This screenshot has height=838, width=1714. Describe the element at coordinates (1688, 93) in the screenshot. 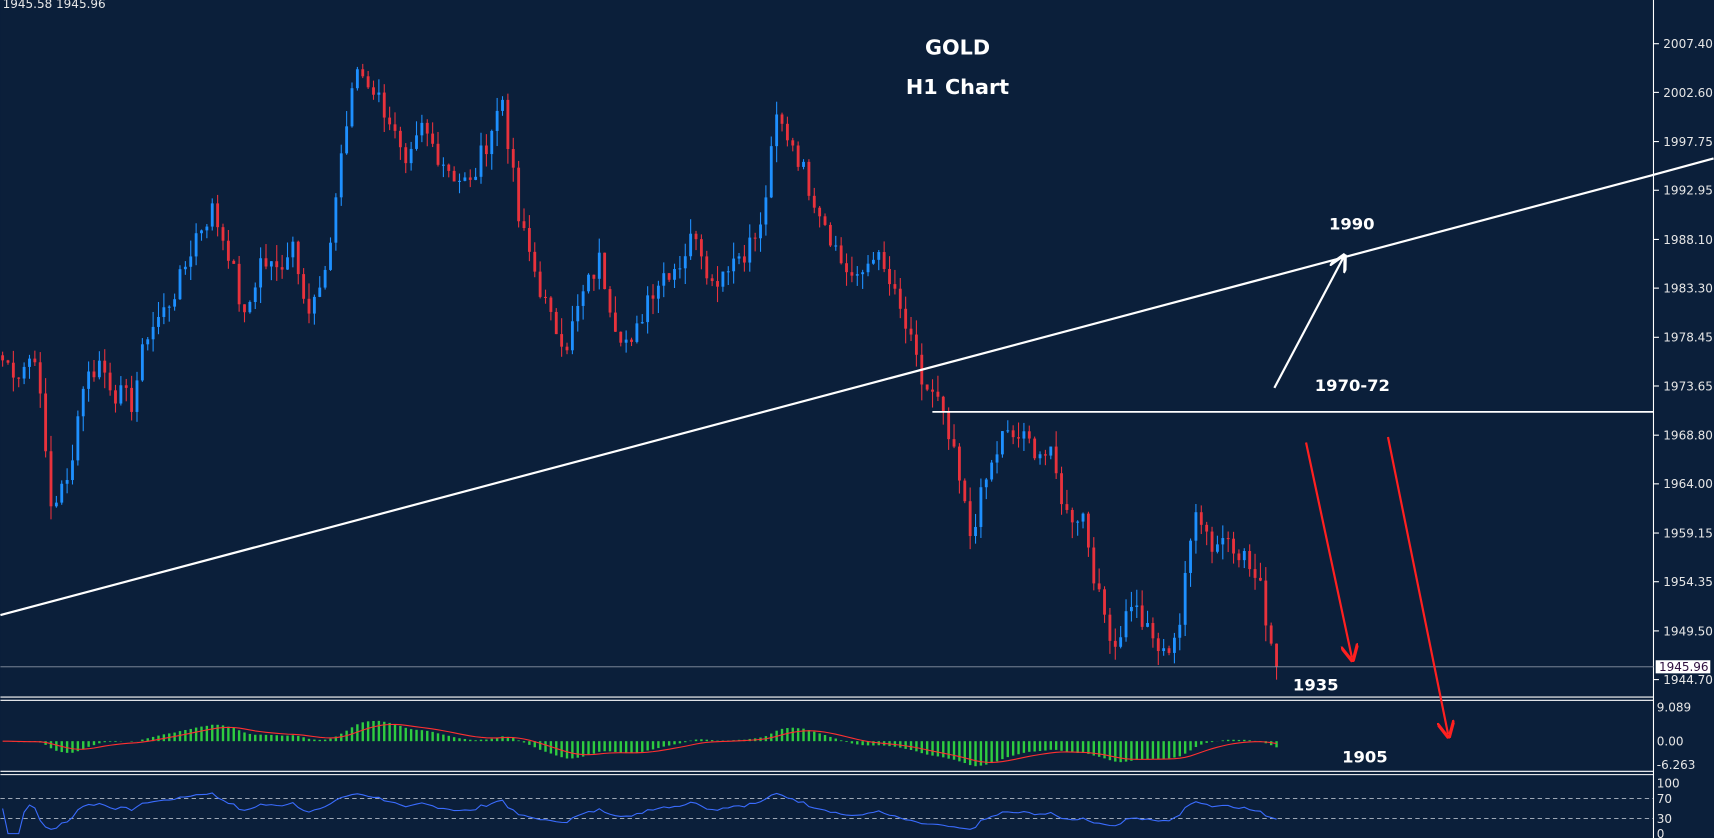

I see `price-tick-label: 2002.60` at that location.